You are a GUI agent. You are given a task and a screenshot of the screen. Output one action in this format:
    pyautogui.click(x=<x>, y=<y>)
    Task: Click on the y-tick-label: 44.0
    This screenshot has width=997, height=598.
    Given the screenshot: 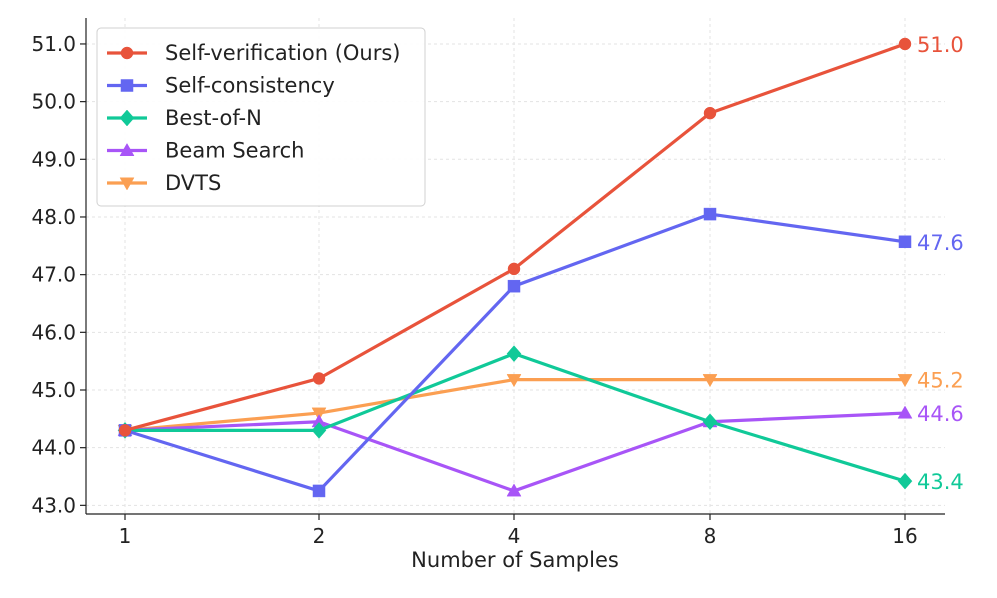 What is the action you would take?
    pyautogui.click(x=53, y=448)
    